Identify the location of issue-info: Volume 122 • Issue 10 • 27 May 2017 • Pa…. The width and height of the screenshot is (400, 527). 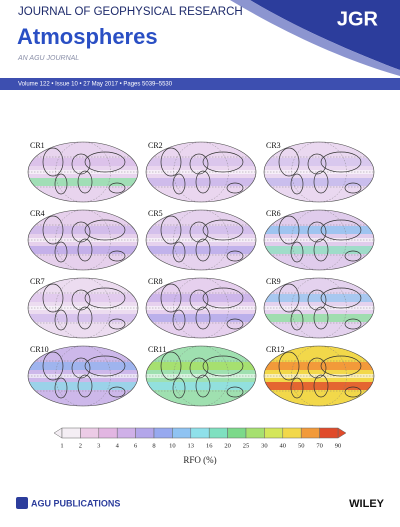
(95, 85).